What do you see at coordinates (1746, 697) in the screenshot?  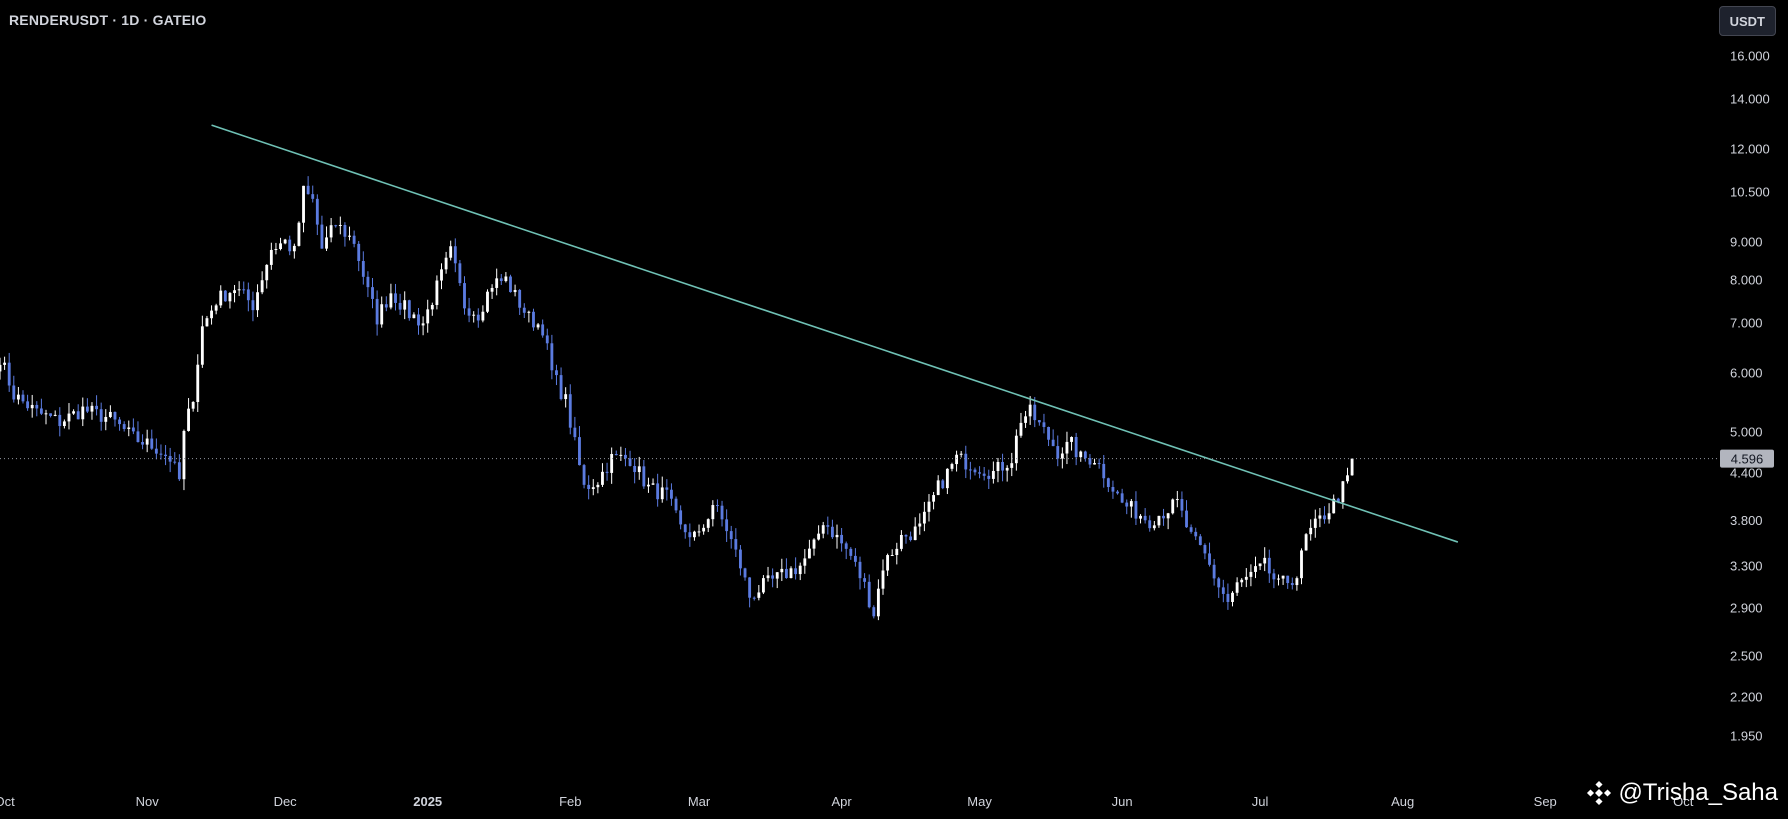 I see `y-tick-label: 2.200` at bounding box center [1746, 697].